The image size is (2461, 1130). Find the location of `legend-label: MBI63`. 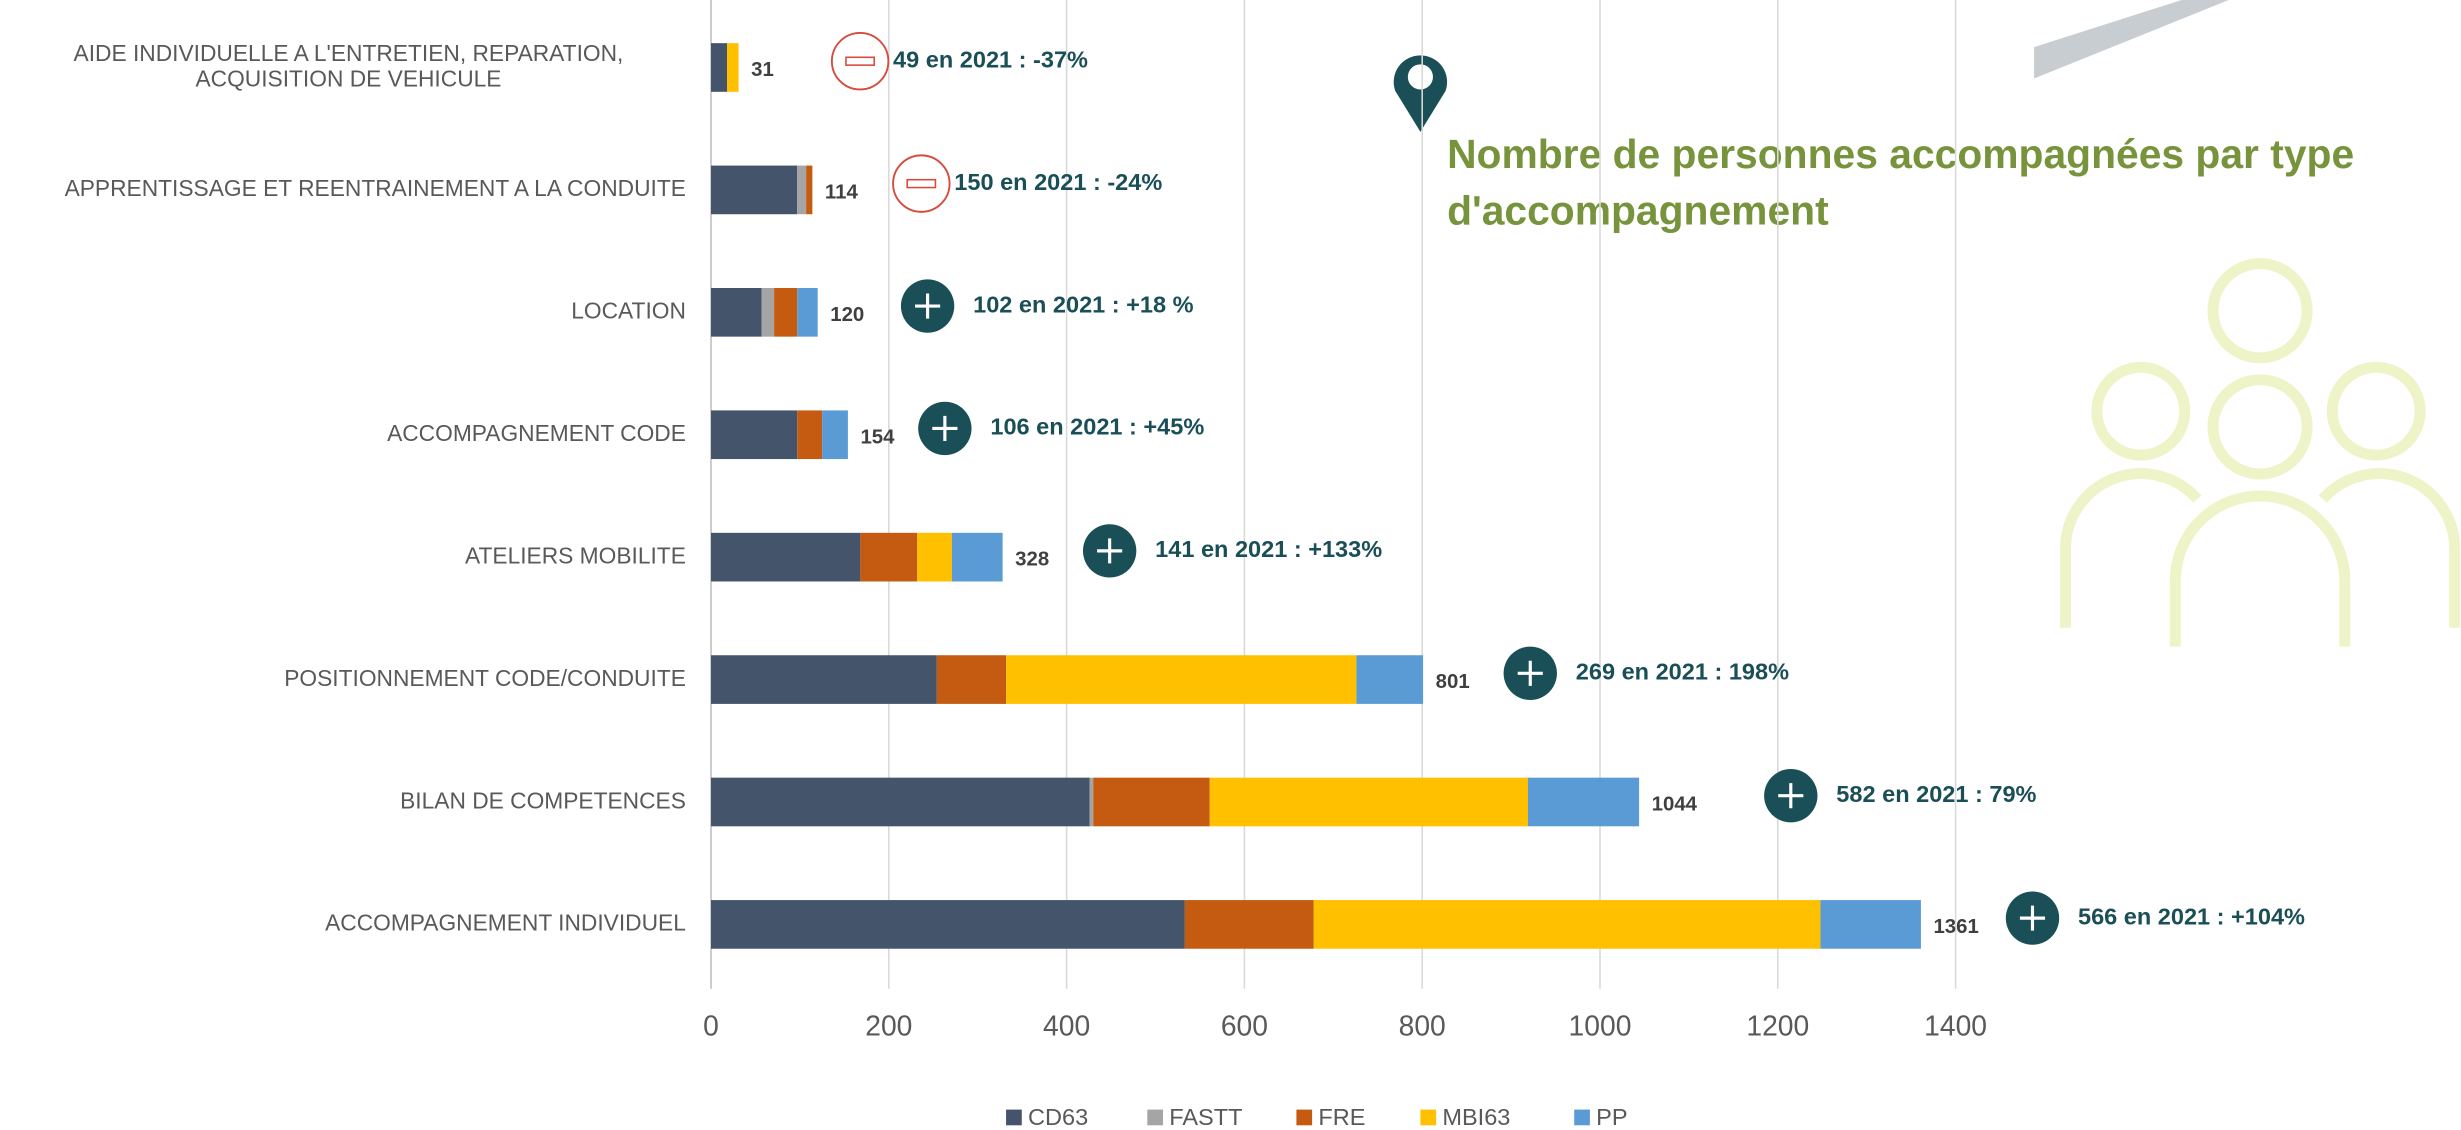

legend-label: MBI63 is located at coordinates (1476, 1117).